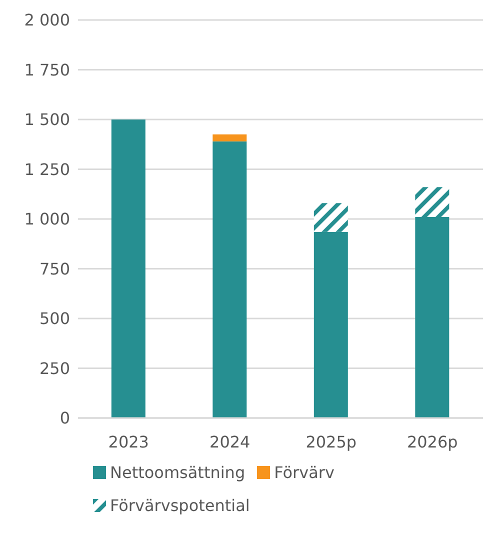  I want to click on x-tick-label: 2025p, so click(331, 442).